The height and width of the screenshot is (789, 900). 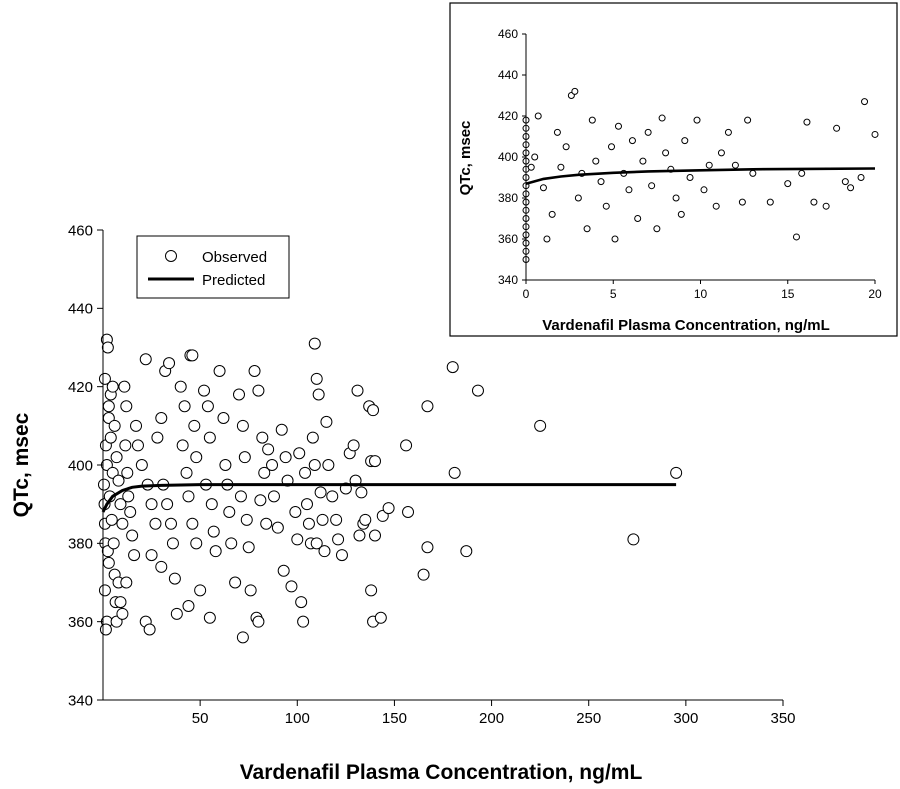 What do you see at coordinates (508, 34) in the screenshot?
I see `inset-y-tick-label: 460` at bounding box center [508, 34].